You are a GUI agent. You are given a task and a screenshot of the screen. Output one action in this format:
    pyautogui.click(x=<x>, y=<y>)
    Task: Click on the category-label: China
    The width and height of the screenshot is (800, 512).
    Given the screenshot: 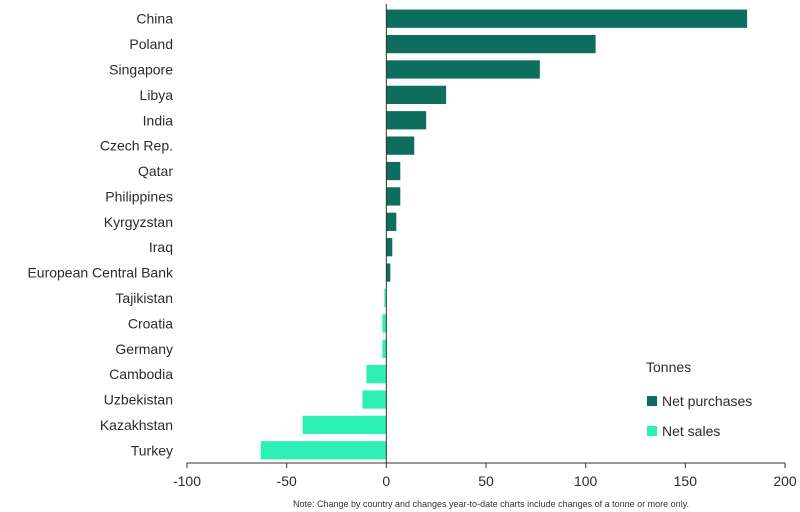 What is the action you would take?
    pyautogui.click(x=154, y=19)
    